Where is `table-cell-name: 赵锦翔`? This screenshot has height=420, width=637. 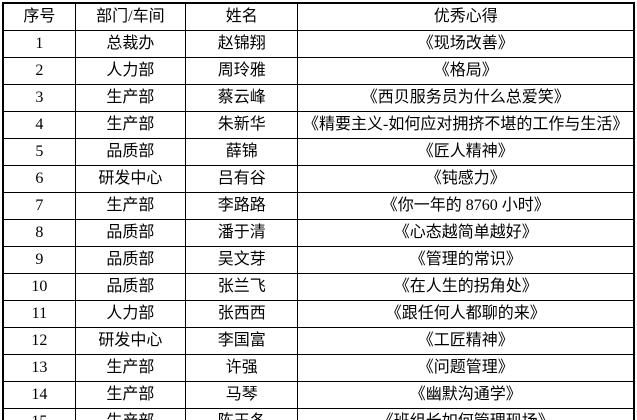 table-cell-name: 赵锦翔 is located at coordinates (242, 44).